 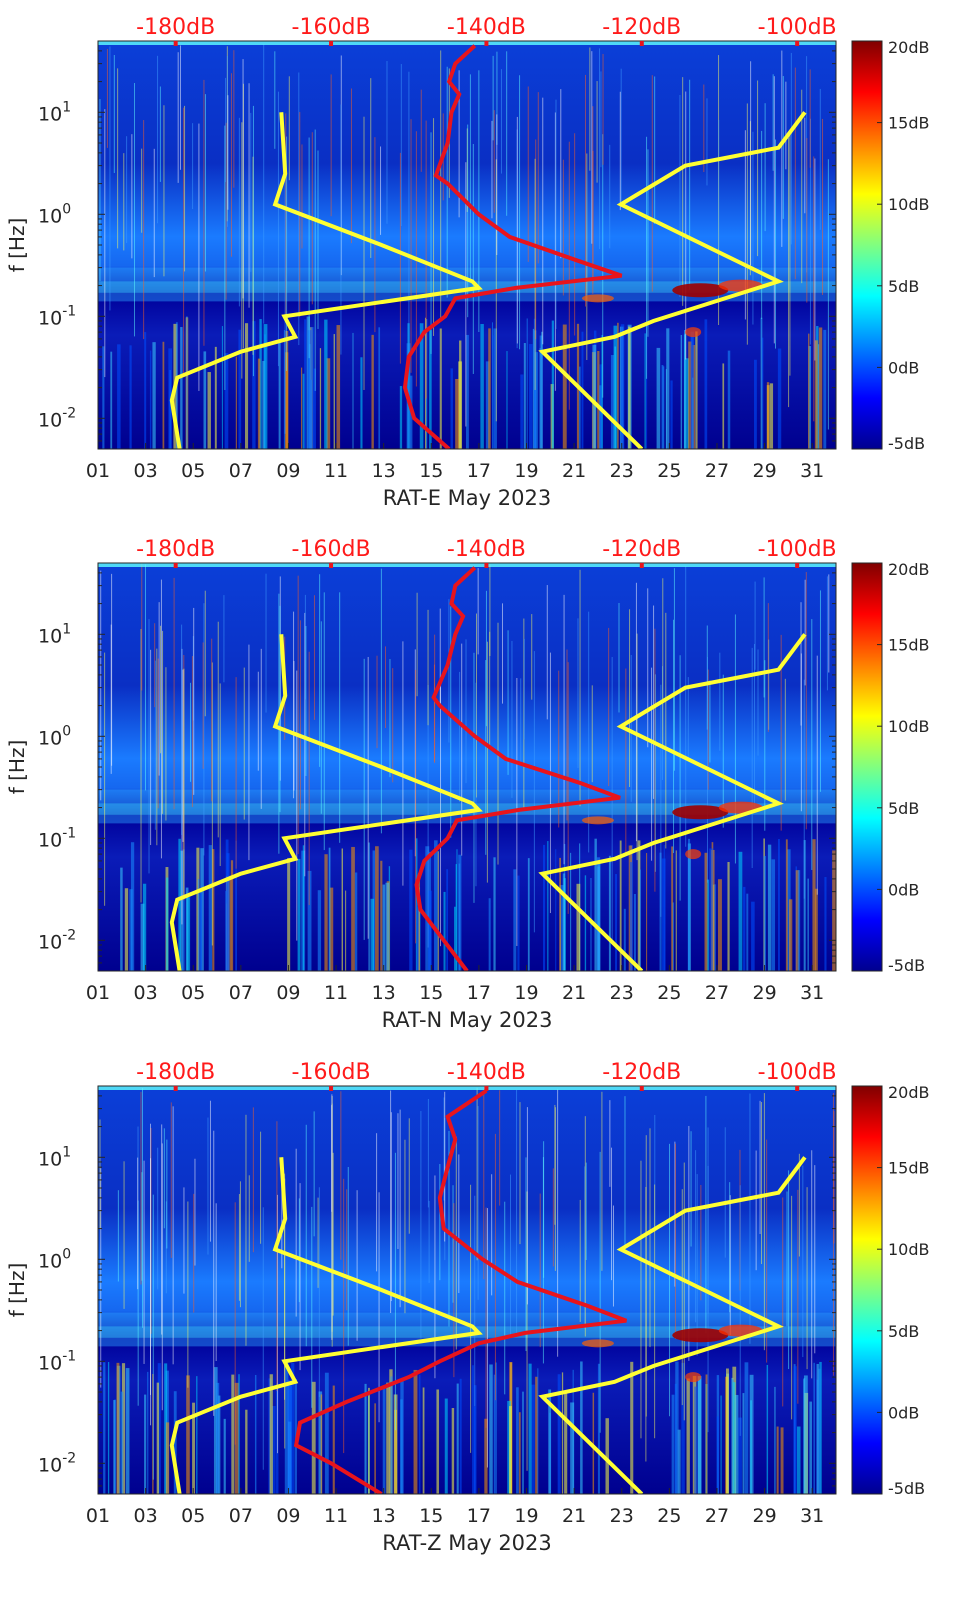 I want to click on y-tick-label: 10¹, so click(x=54, y=634).